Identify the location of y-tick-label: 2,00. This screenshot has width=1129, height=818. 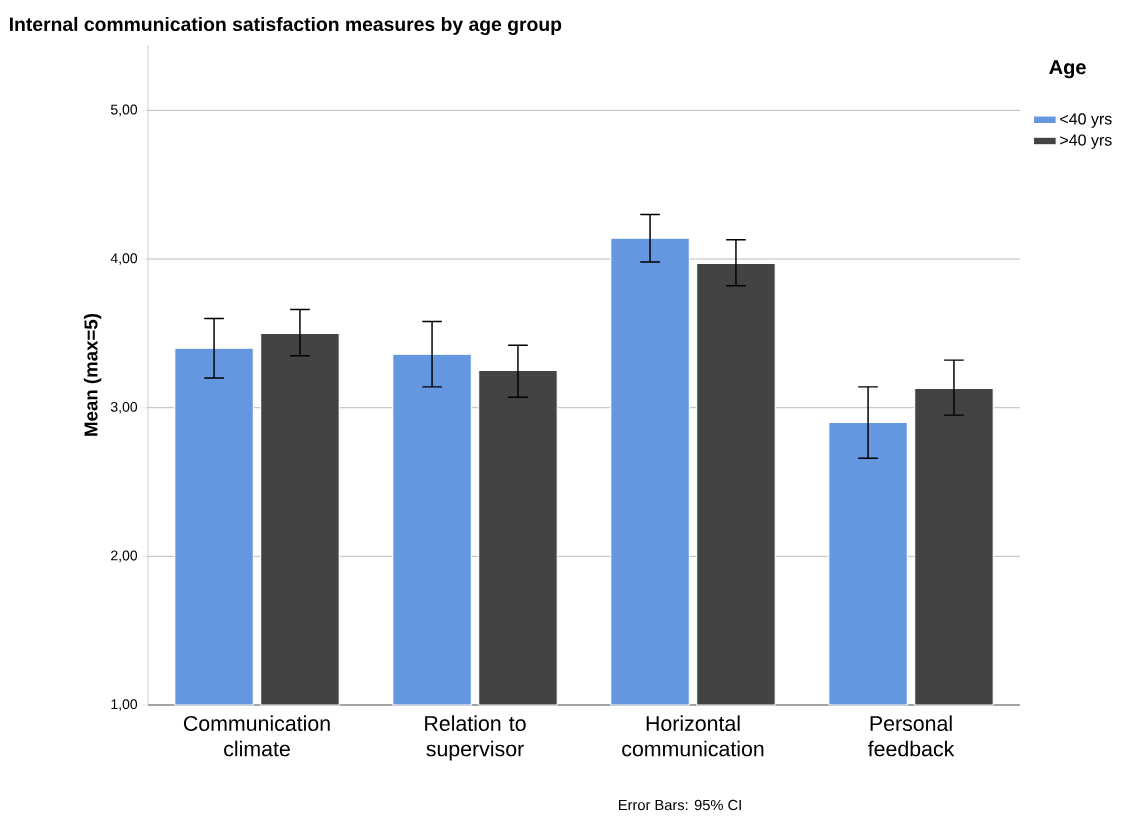
(124, 556).